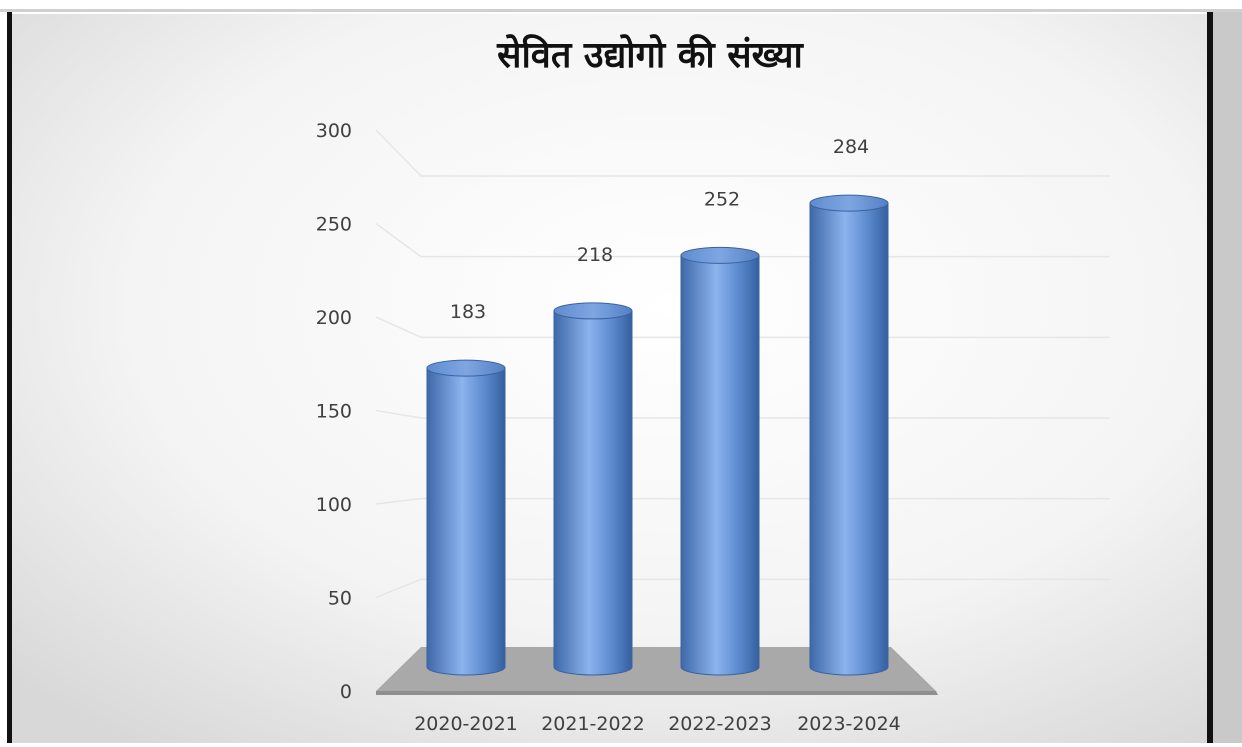 The width and height of the screenshot is (1242, 747). I want to click on y-tick-label: 300, so click(334, 131).